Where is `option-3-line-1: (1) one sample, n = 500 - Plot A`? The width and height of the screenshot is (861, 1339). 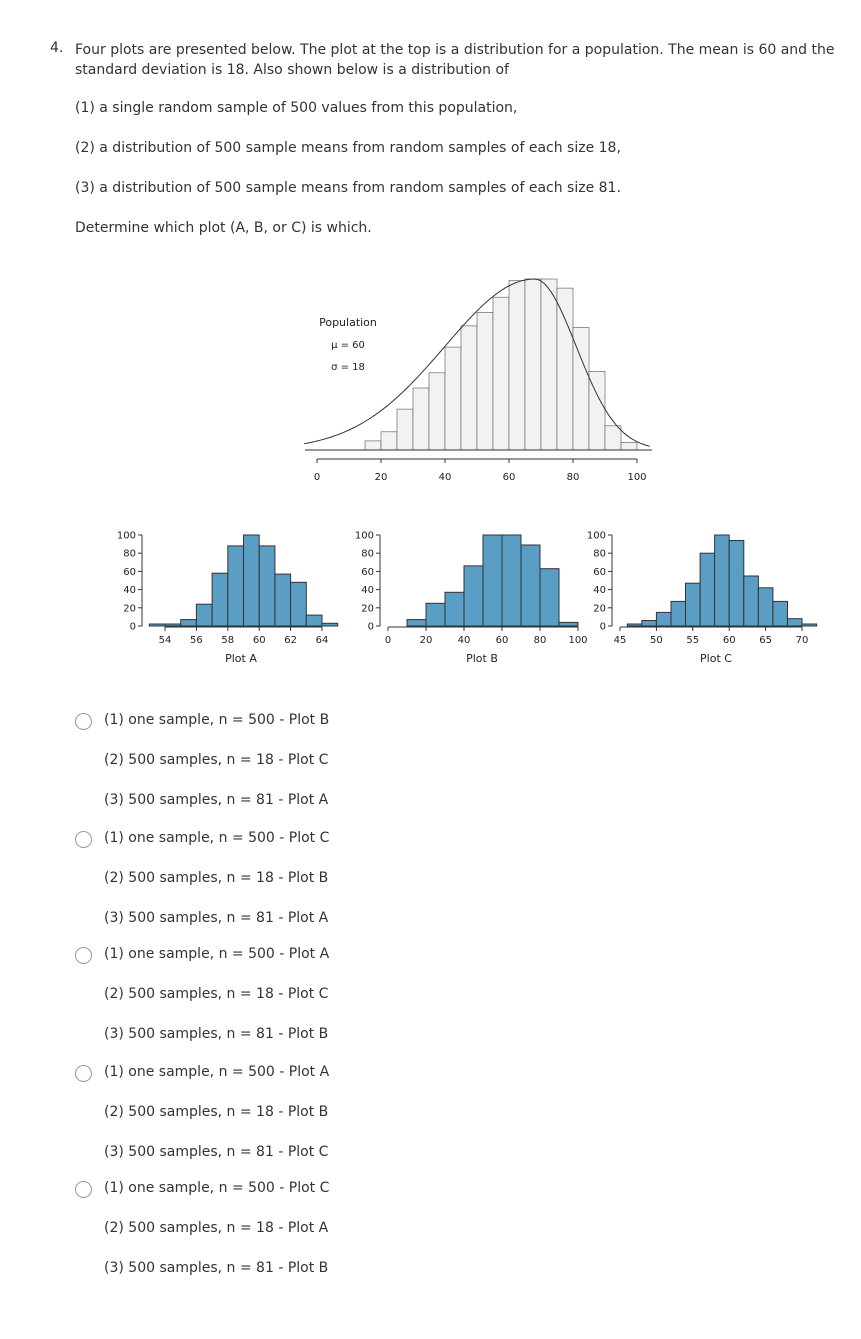
option-3-line-1: (1) one sample, n = 500 - Plot A is located at coordinates (217, 954).